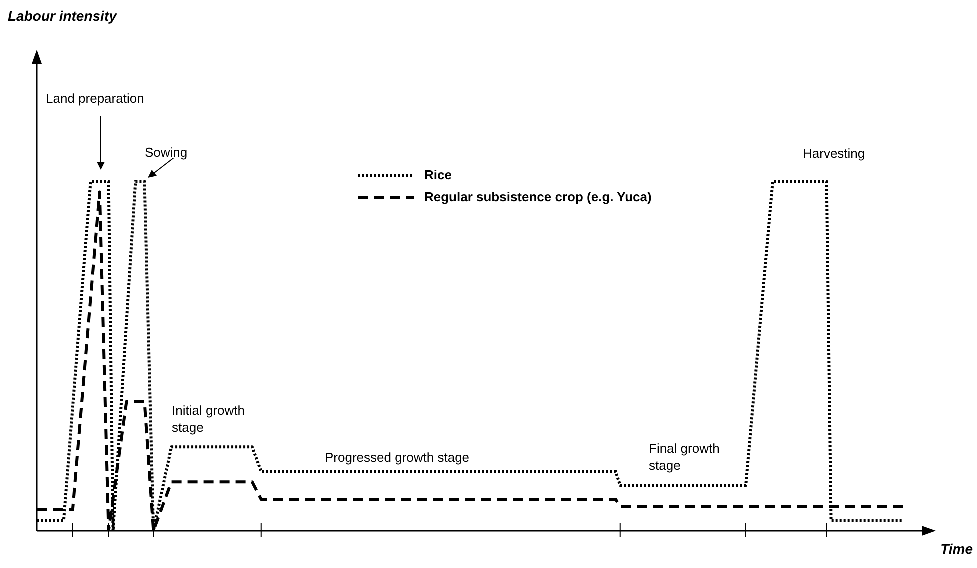 This screenshot has width=977, height=568. What do you see at coordinates (397, 457) in the screenshot?
I see `annotation: Progressed growth stage` at bounding box center [397, 457].